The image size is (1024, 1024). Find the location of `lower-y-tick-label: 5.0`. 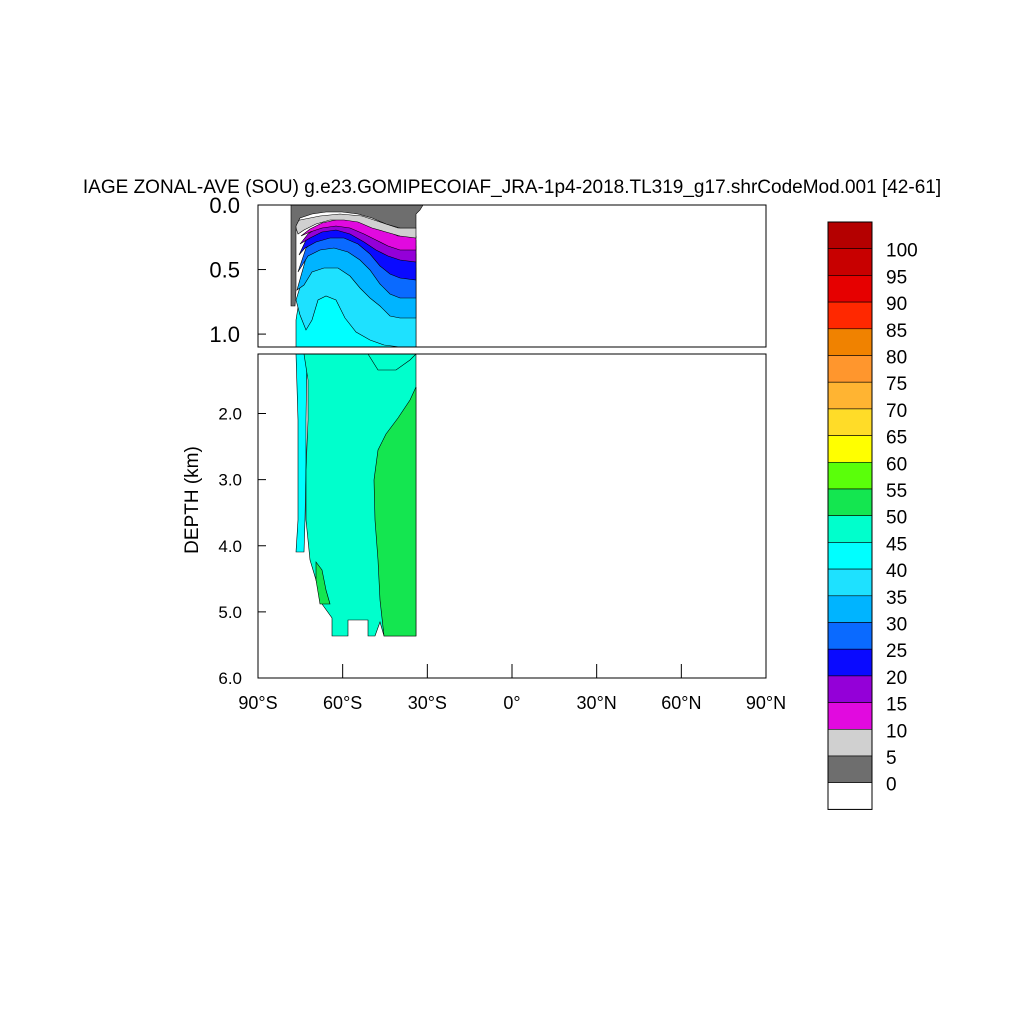

lower-y-tick-label: 5.0 is located at coordinates (230, 612).